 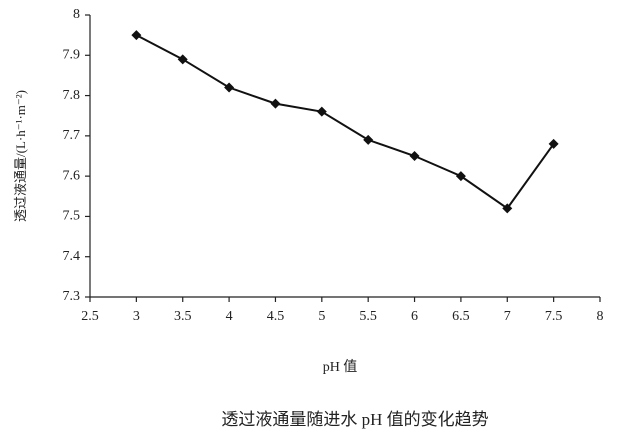 What do you see at coordinates (76, 14) in the screenshot?
I see `y-tick-label: 8` at bounding box center [76, 14].